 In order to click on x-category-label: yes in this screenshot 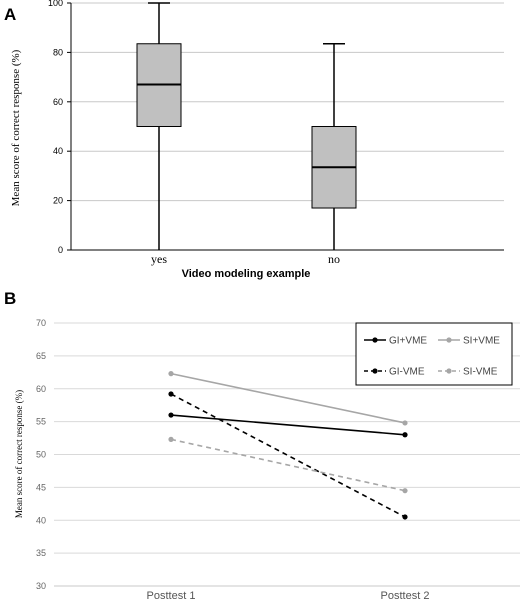, I will do `click(159, 259)`.